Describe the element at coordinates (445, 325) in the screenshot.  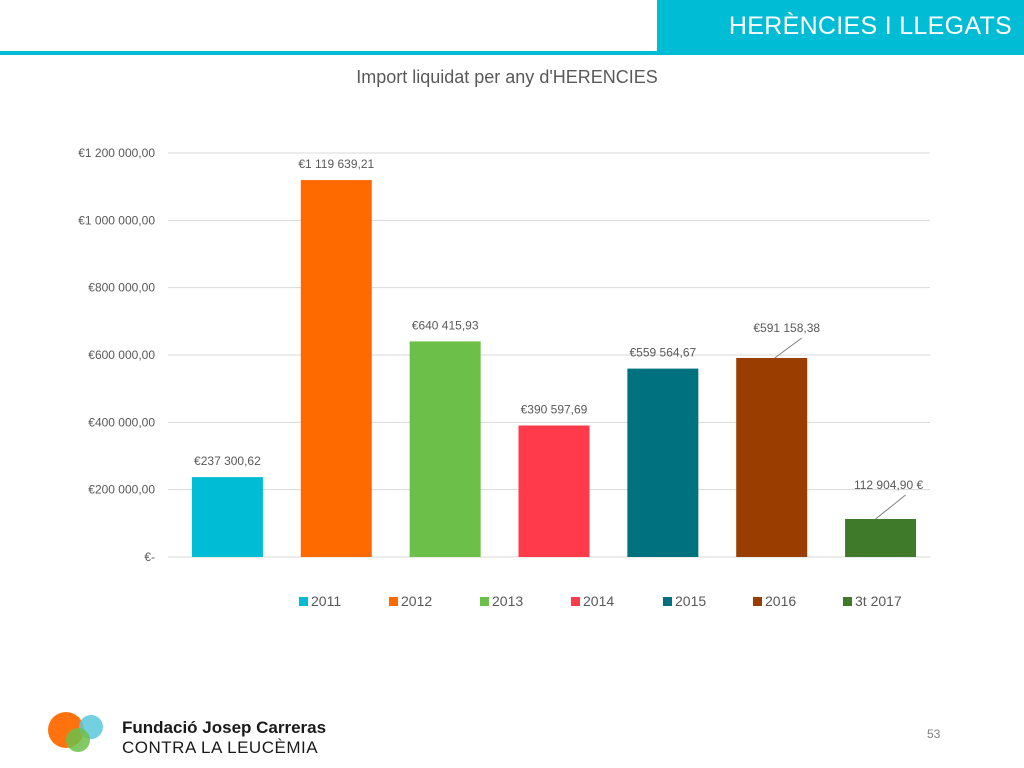
I see `data-label: €640 415,93` at that location.